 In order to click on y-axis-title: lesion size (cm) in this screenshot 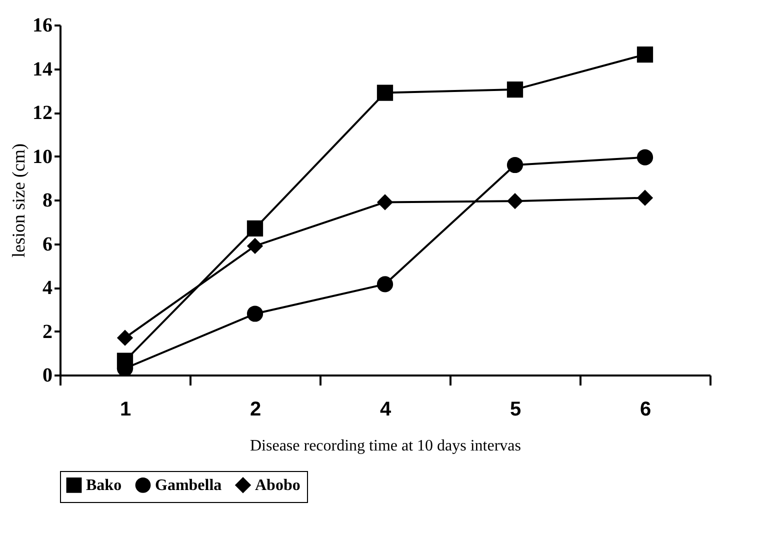, I will do `click(18, 201)`.